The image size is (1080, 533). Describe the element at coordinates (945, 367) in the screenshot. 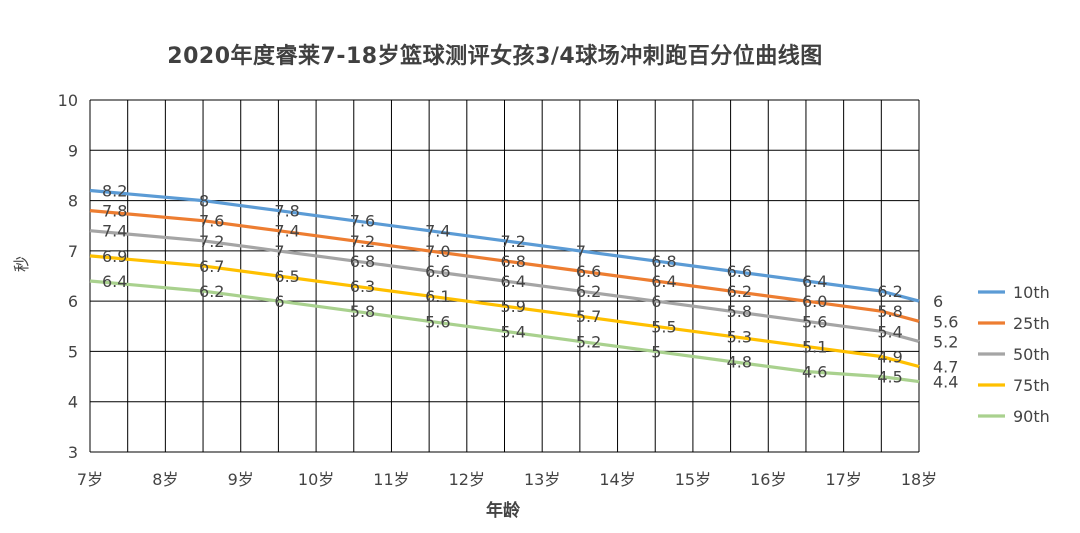

I see `data-label: 4.7` at that location.